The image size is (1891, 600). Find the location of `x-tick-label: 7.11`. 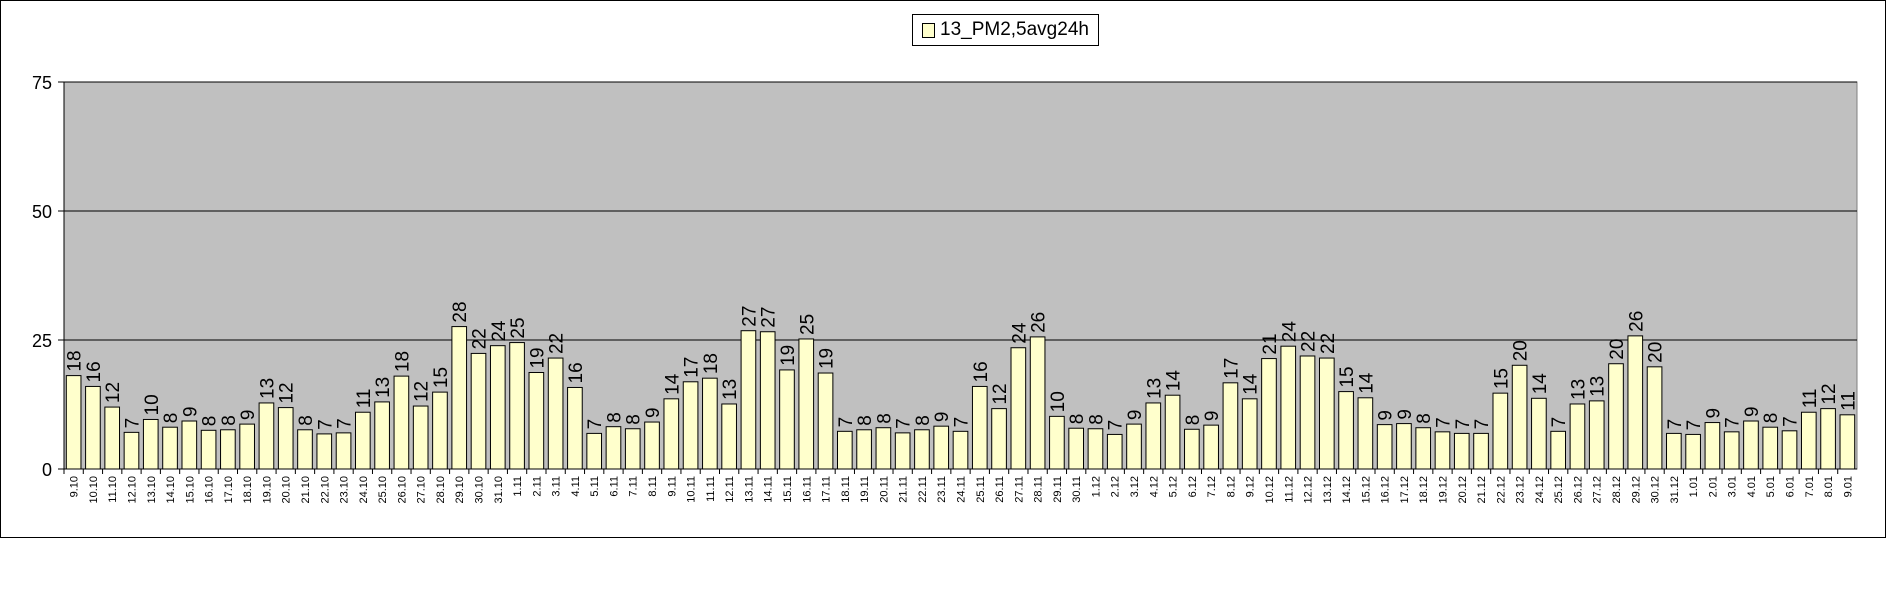

x-tick-label: 7.11 is located at coordinates (634, 486).